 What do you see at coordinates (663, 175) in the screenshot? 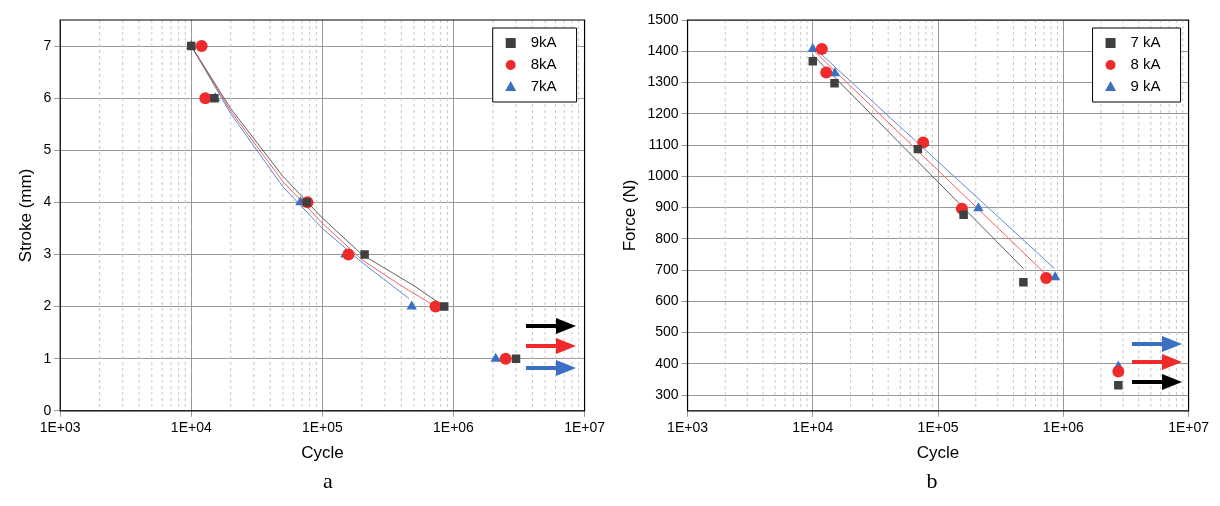
I see `y-tick-label: 1000` at bounding box center [663, 175].